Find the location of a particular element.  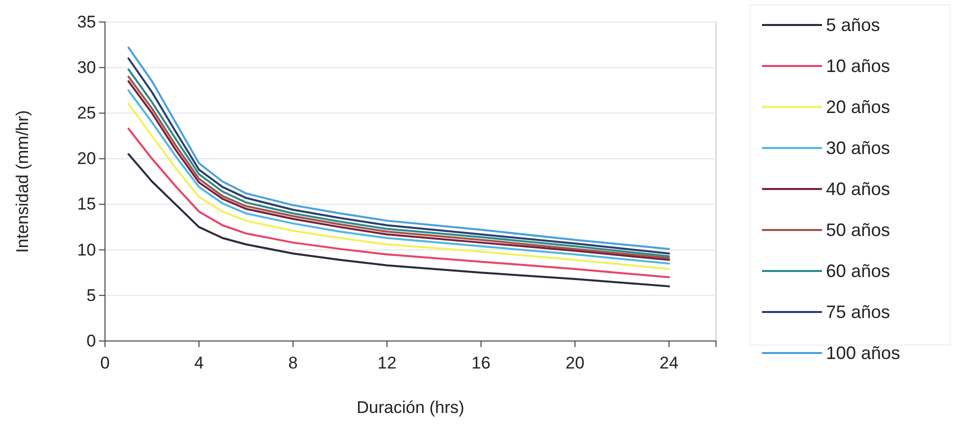

legend-label: 40 años is located at coordinates (858, 189).